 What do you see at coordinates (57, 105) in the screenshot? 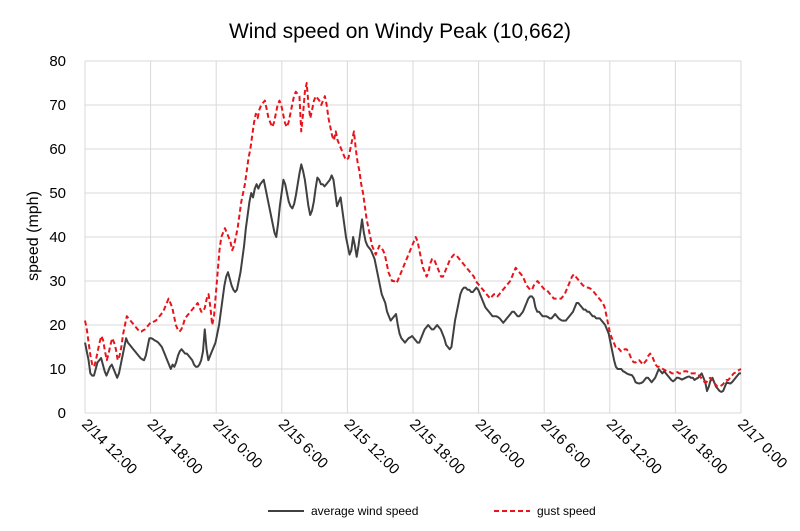
I see `y-tick-label: 70` at bounding box center [57, 105].